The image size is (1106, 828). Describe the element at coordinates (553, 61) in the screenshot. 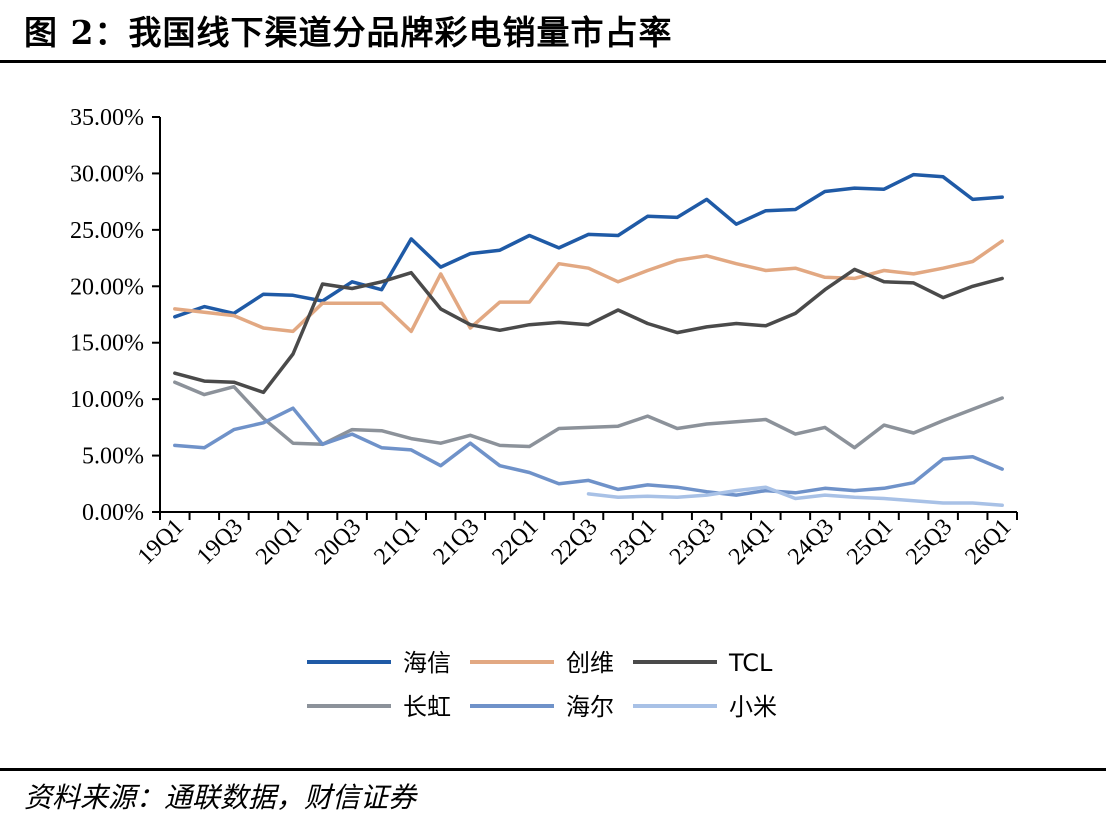

I see `top-rule` at that location.